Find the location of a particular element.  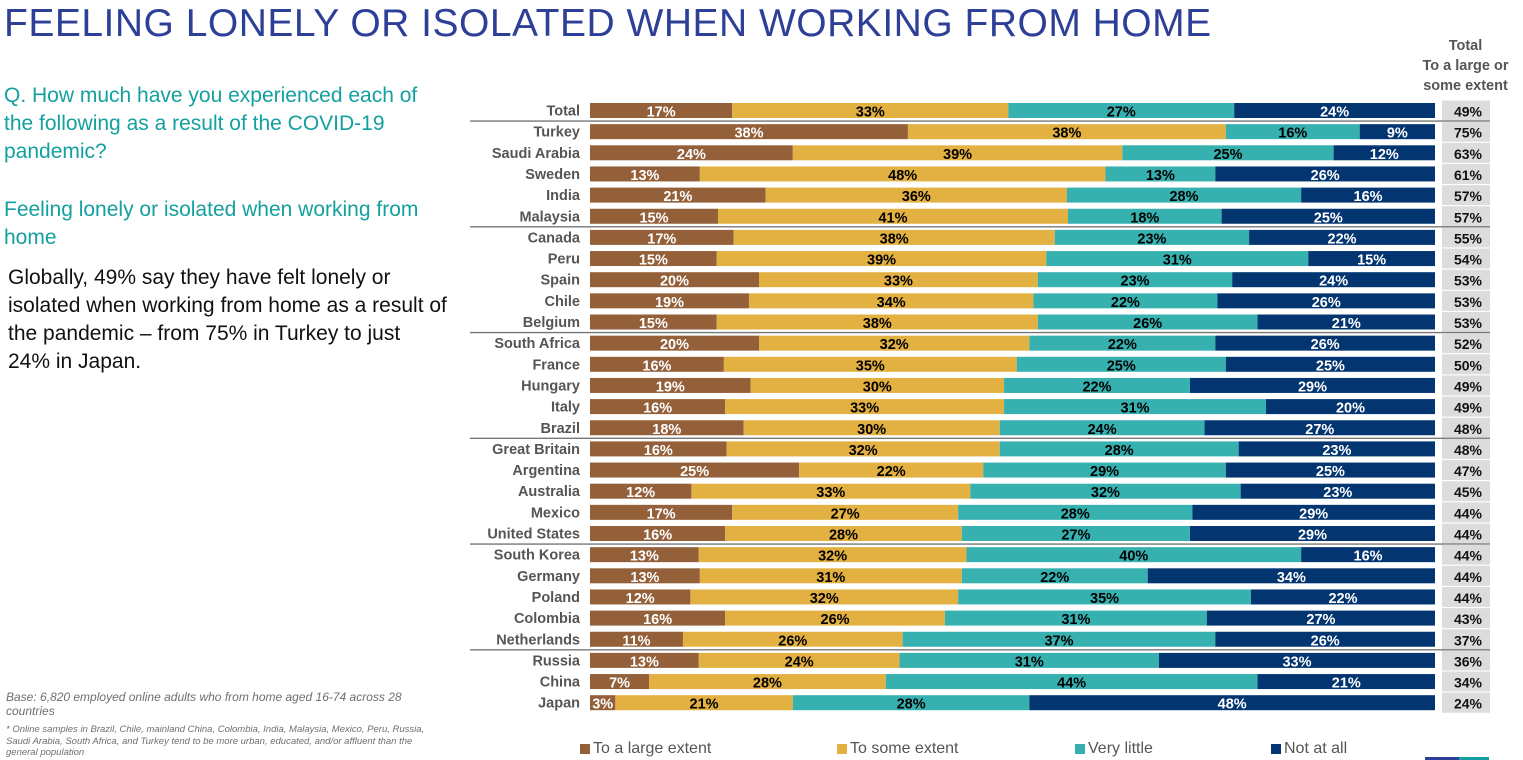

category-label: Sweden is located at coordinates (552, 175).